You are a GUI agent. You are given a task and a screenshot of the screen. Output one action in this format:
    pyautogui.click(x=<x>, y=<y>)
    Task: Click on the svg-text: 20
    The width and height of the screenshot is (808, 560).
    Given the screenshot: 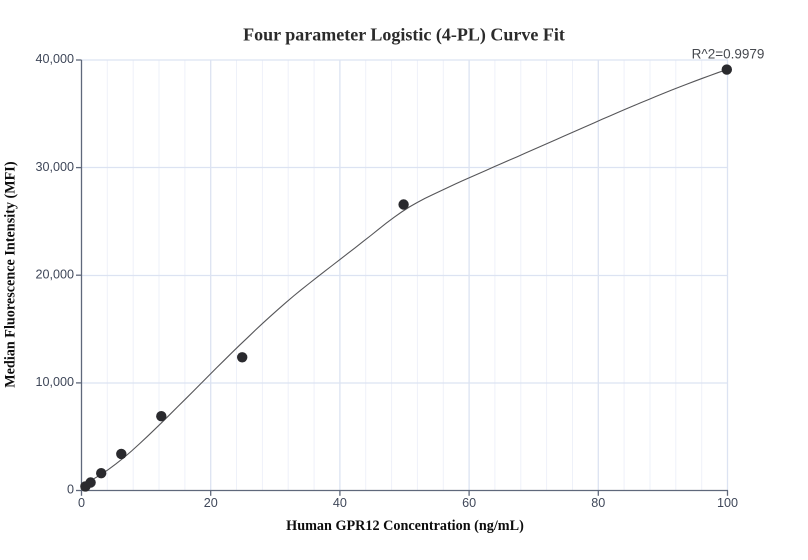 What is the action you would take?
    pyautogui.click(x=211, y=503)
    